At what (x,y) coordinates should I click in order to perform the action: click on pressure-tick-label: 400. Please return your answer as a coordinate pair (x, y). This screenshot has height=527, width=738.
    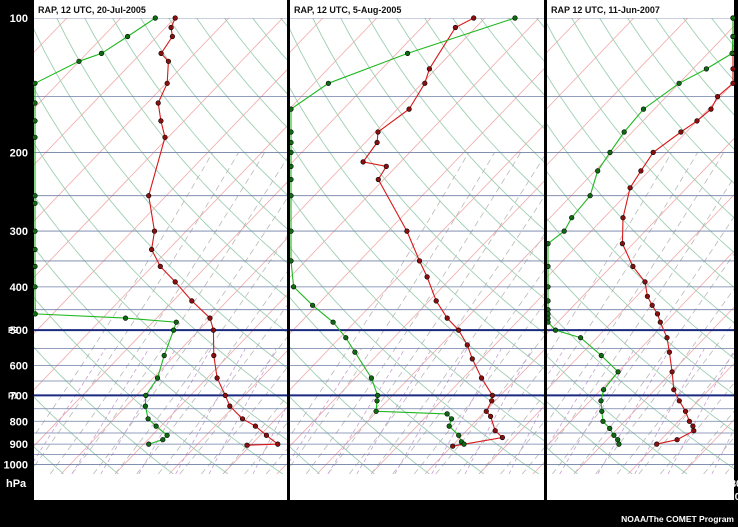
    Looking at the image, I should click on (19, 288).